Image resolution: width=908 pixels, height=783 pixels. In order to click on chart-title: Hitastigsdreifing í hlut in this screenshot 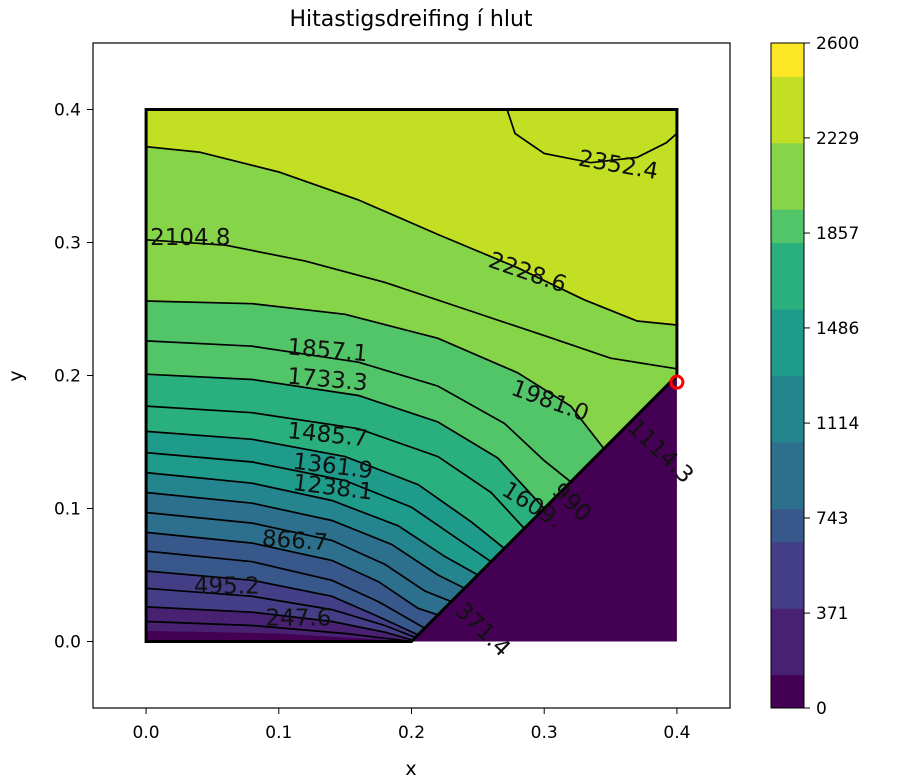, I will do `click(410, 19)`.